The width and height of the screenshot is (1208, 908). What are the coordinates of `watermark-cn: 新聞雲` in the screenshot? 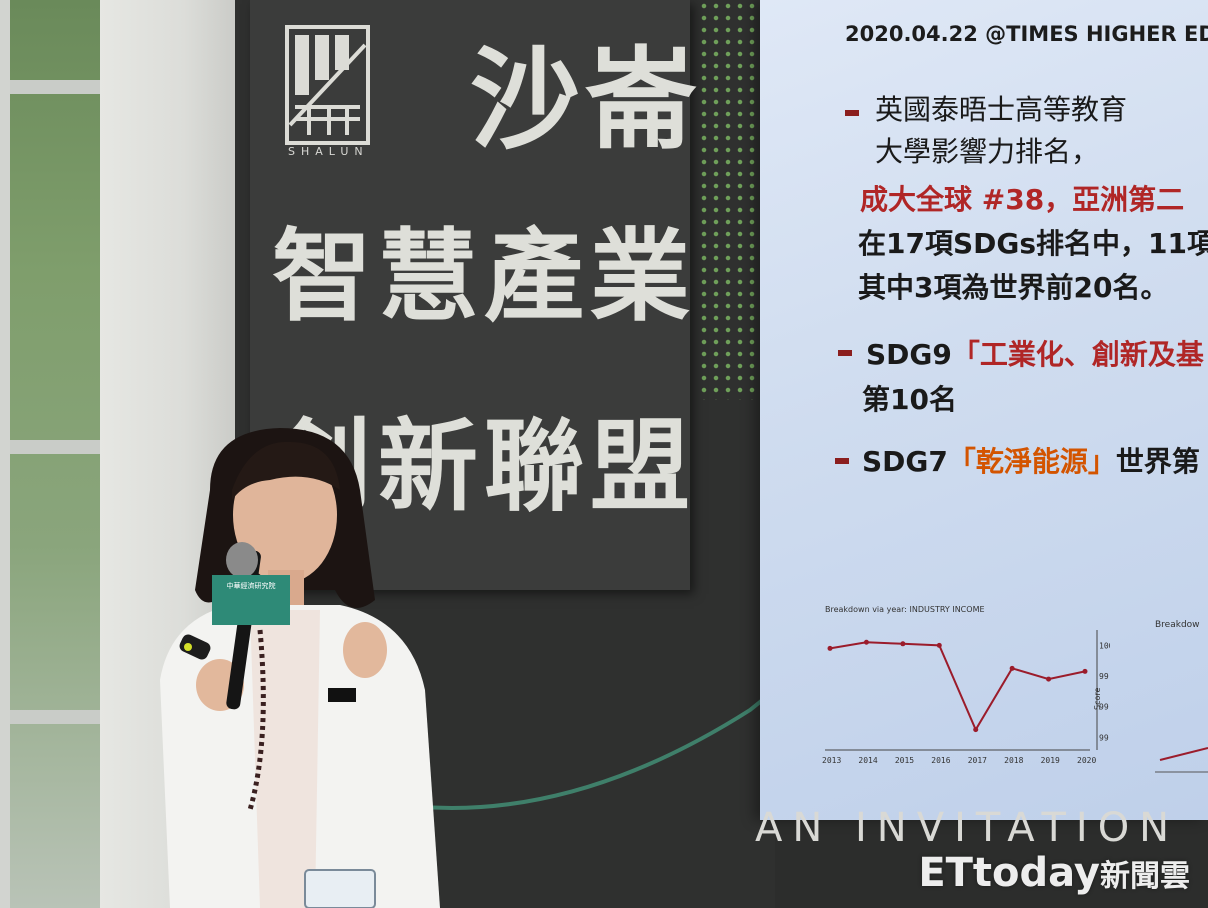 It's located at (1145, 876).